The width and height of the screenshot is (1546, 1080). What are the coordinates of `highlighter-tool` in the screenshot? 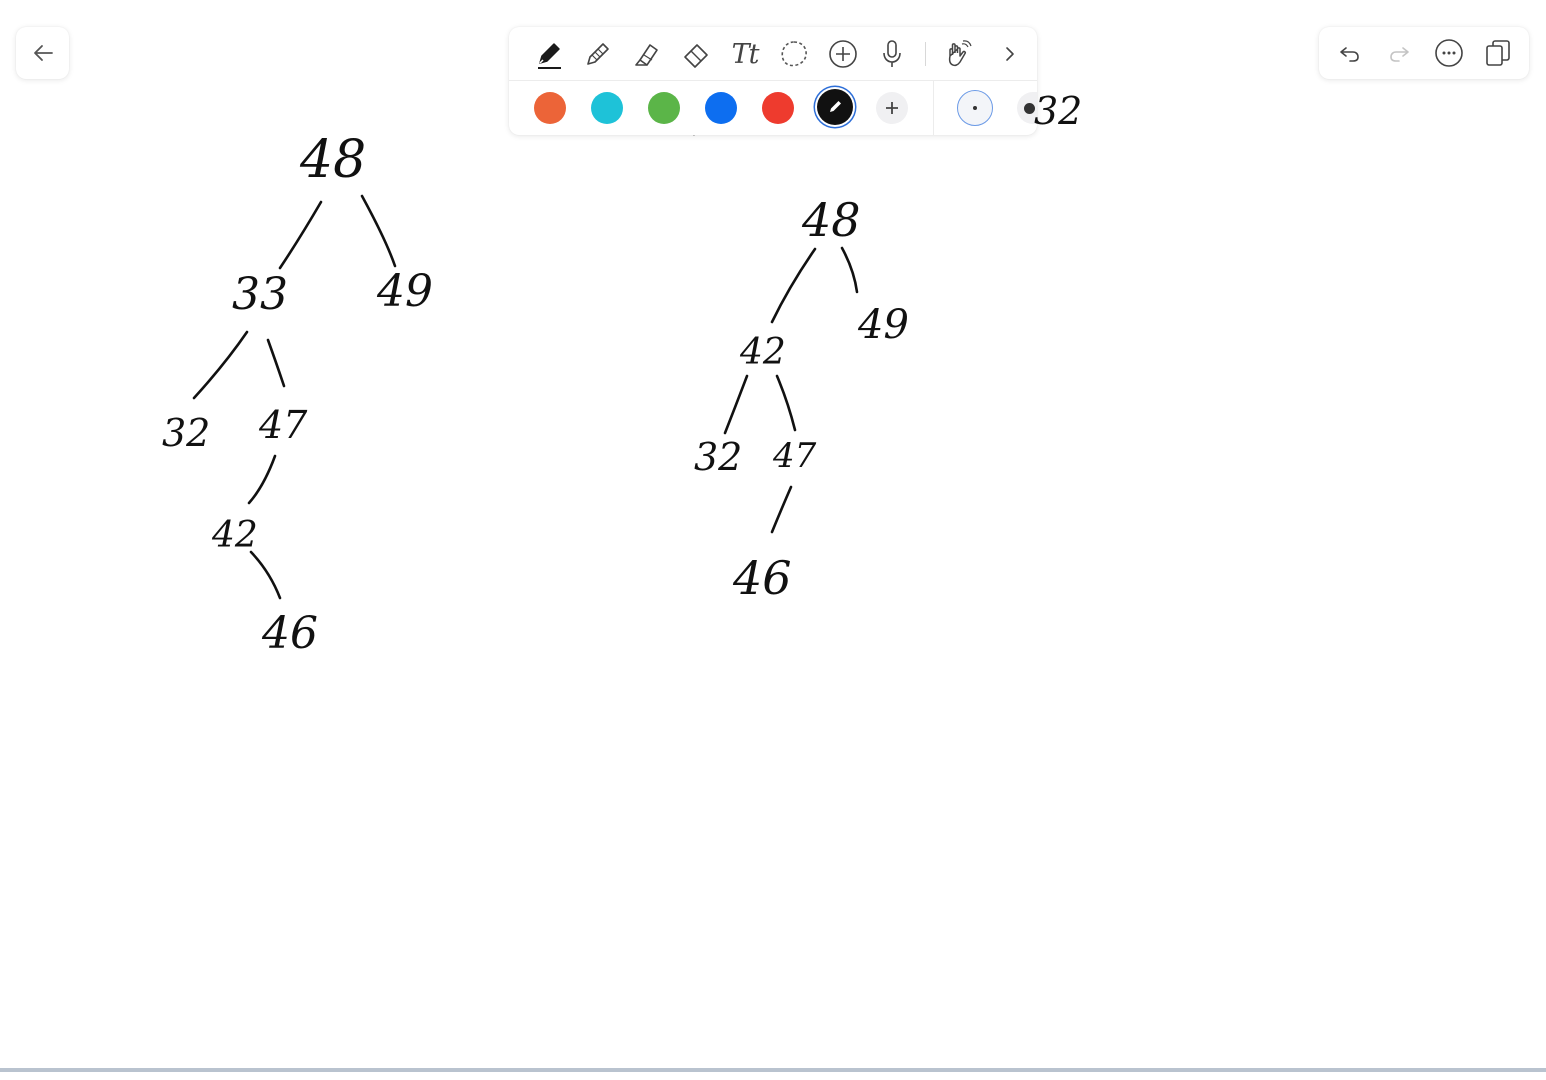 It's located at (647, 54).